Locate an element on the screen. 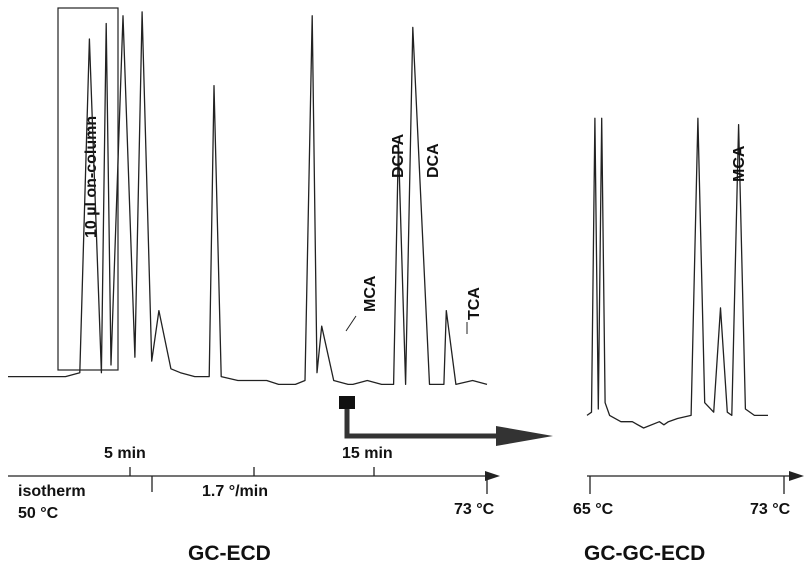  peak-label-mca-leader is located at coordinates (351, 323).